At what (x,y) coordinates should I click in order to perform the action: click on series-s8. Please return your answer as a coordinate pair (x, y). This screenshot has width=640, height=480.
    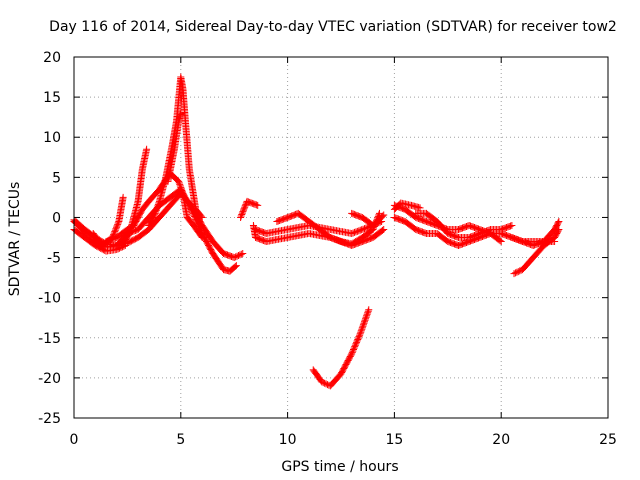
    Looking at the image, I should click on (99, 240).